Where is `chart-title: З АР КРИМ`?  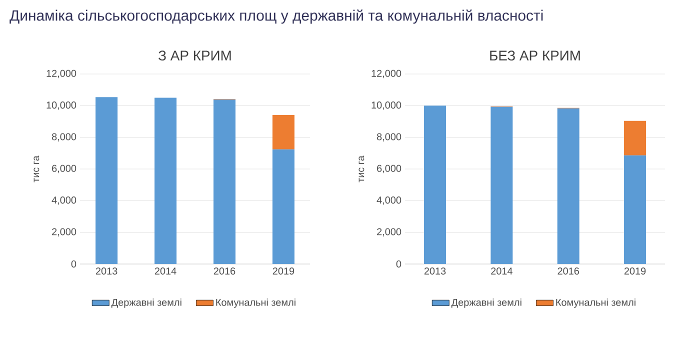 chart-title: З АР КРИМ is located at coordinates (194, 55).